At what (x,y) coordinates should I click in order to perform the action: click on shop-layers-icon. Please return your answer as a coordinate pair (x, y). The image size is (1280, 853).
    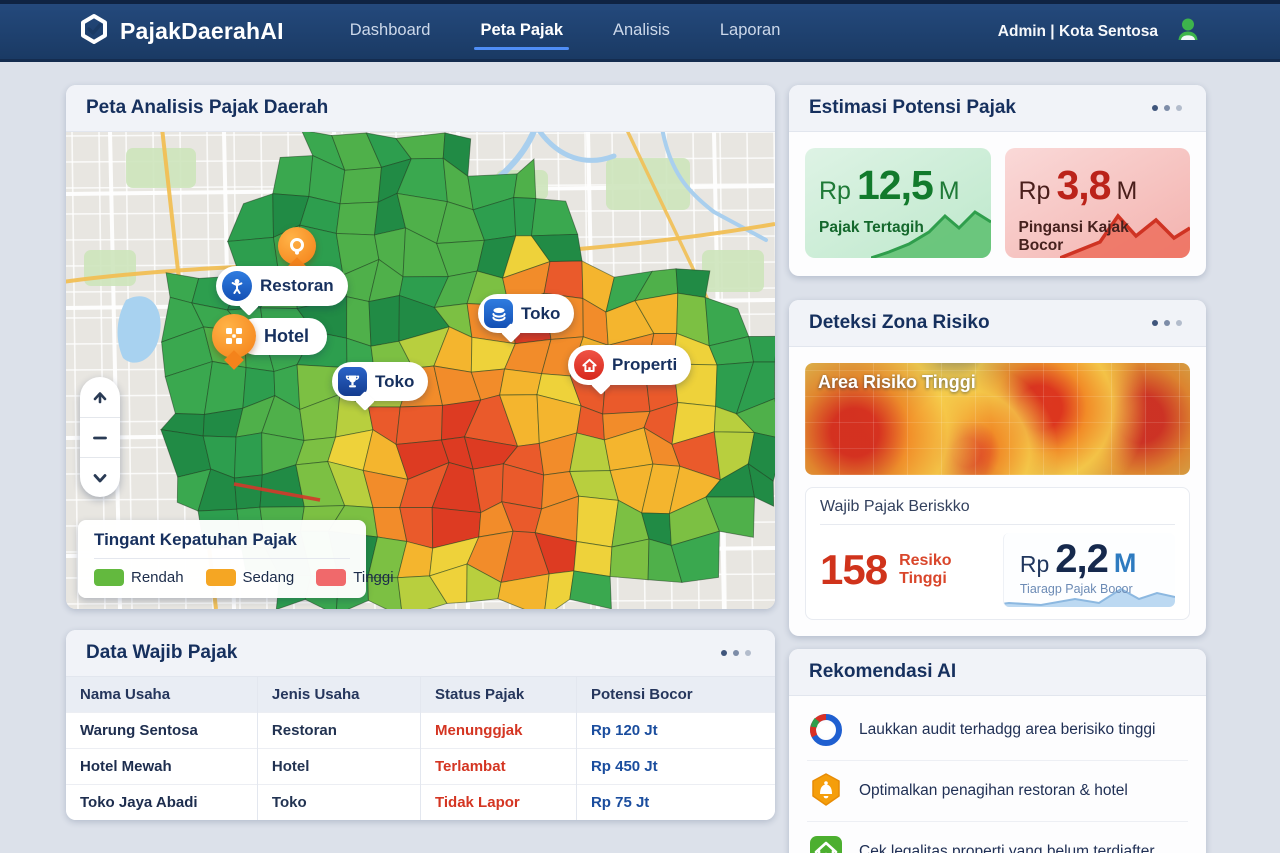
    Looking at the image, I should click on (498, 313).